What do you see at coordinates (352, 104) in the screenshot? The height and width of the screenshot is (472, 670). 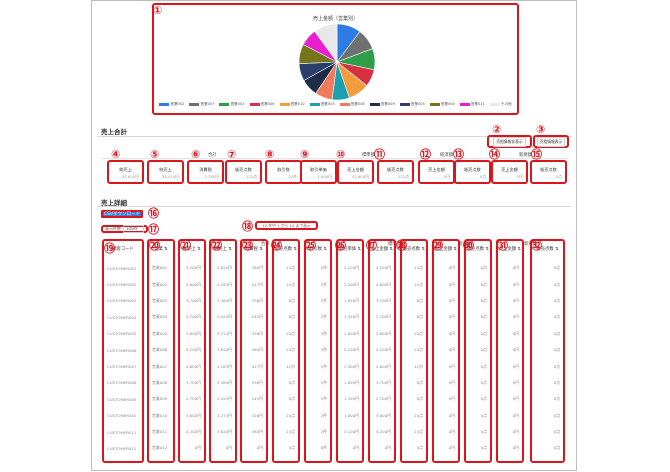 I see `legend-item: 営業008` at bounding box center [352, 104].